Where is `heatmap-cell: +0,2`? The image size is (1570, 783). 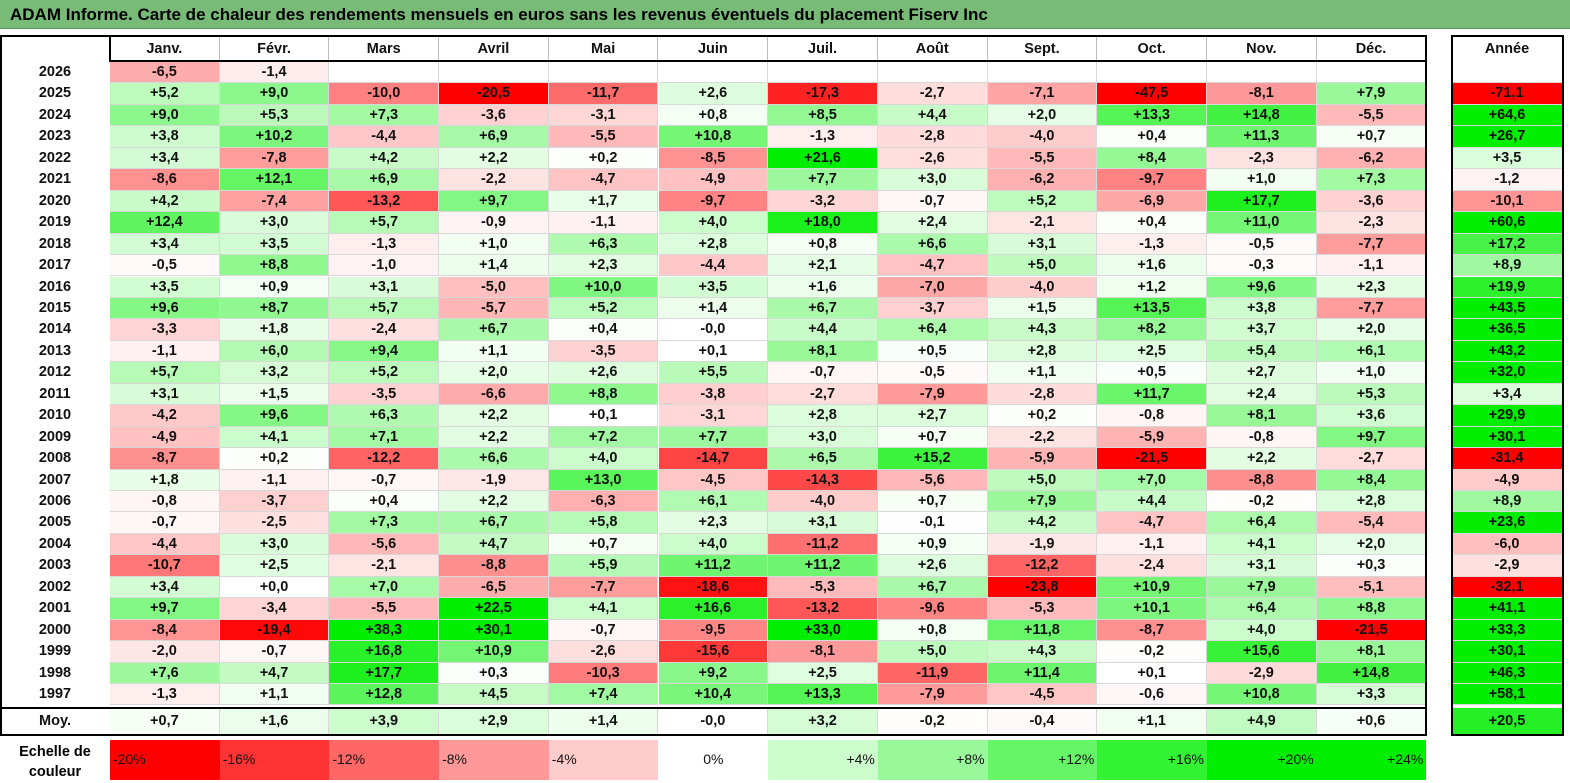 heatmap-cell: +0,2 is located at coordinates (603, 158).